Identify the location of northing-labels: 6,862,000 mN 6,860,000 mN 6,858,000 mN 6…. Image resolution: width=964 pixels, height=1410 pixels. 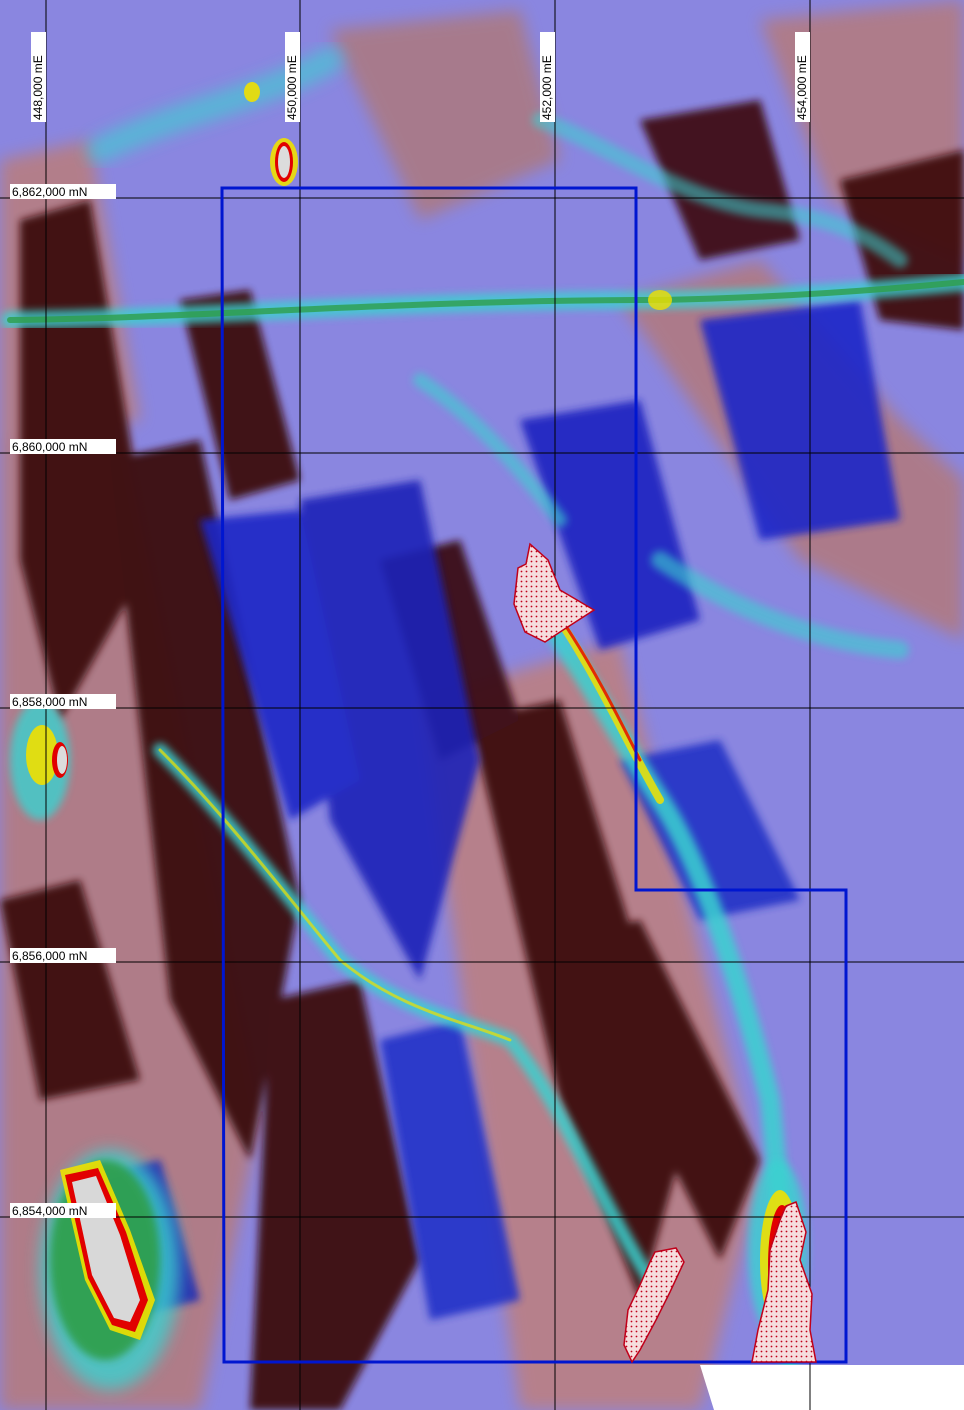
(63, 701).